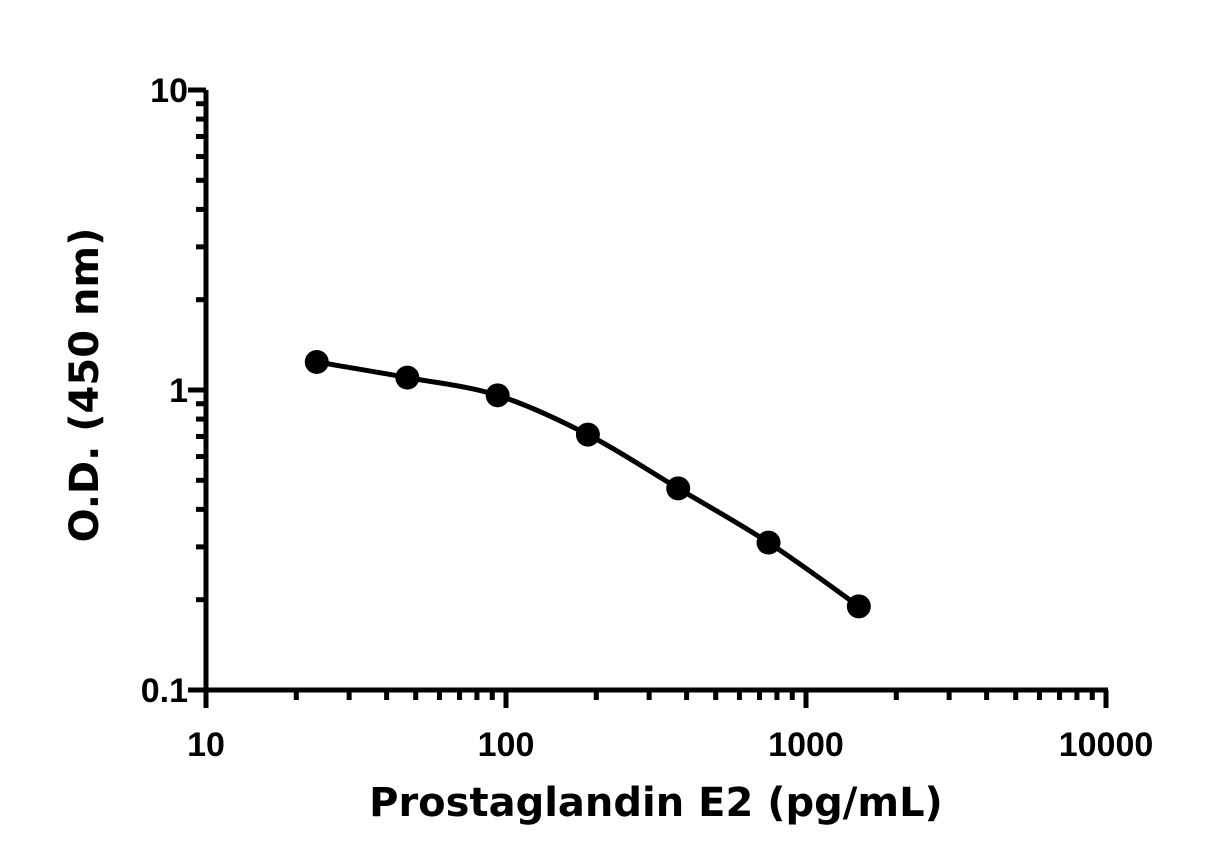  What do you see at coordinates (506, 745) in the screenshot?
I see `x-tick-label-100: 100` at bounding box center [506, 745].